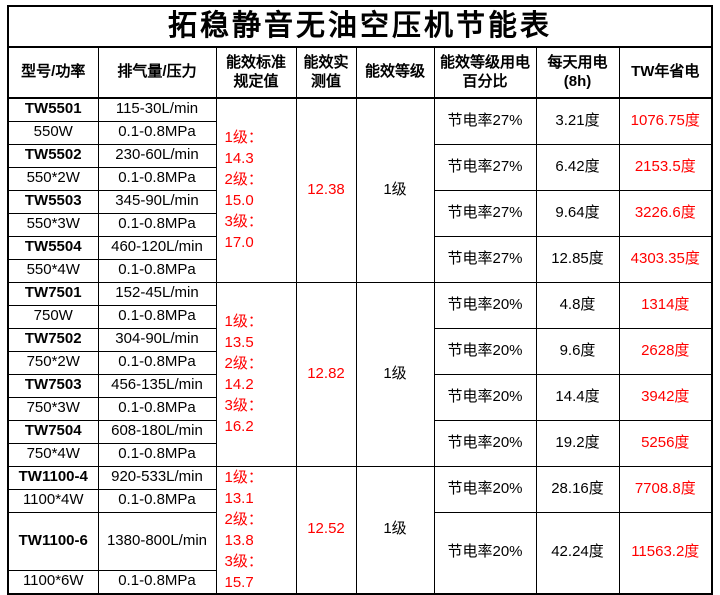 Image resolution: width=720 pixels, height=595 pixels. Describe the element at coordinates (157, 72) in the screenshot. I see `header-displacement-pressure: 排气量/压力` at that location.